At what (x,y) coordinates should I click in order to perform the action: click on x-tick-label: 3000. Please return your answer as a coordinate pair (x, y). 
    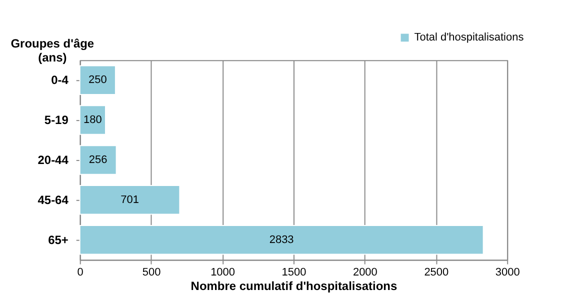
    Looking at the image, I should click on (507, 272).